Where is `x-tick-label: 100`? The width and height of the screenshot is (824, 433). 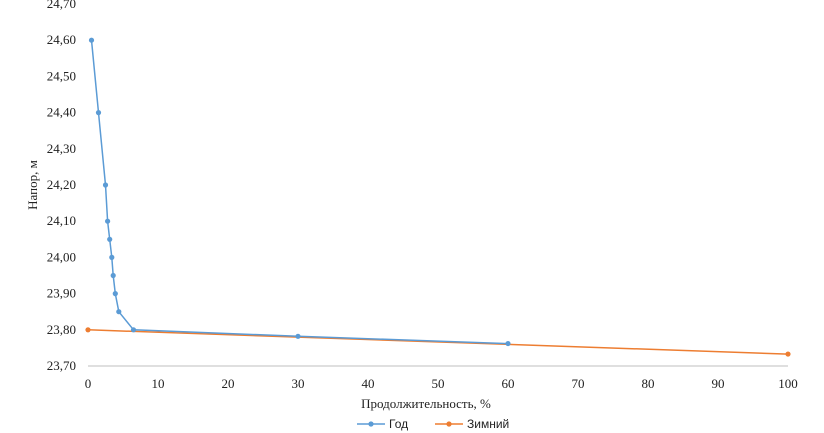
x-tick-label: 100 is located at coordinates (788, 383).